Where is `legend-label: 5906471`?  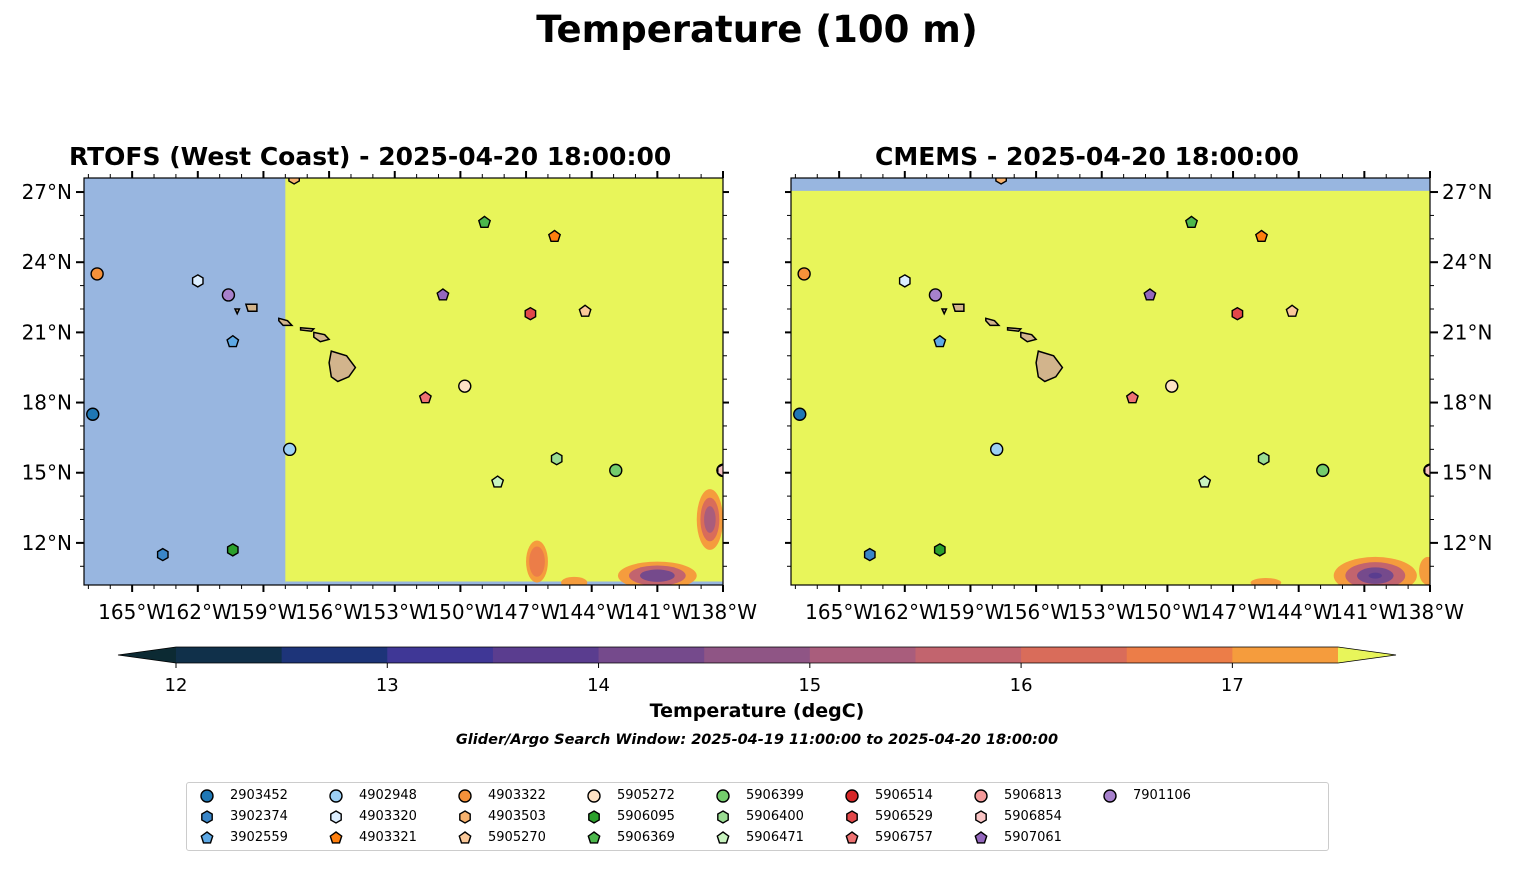
legend-label: 5906471 is located at coordinates (775, 837).